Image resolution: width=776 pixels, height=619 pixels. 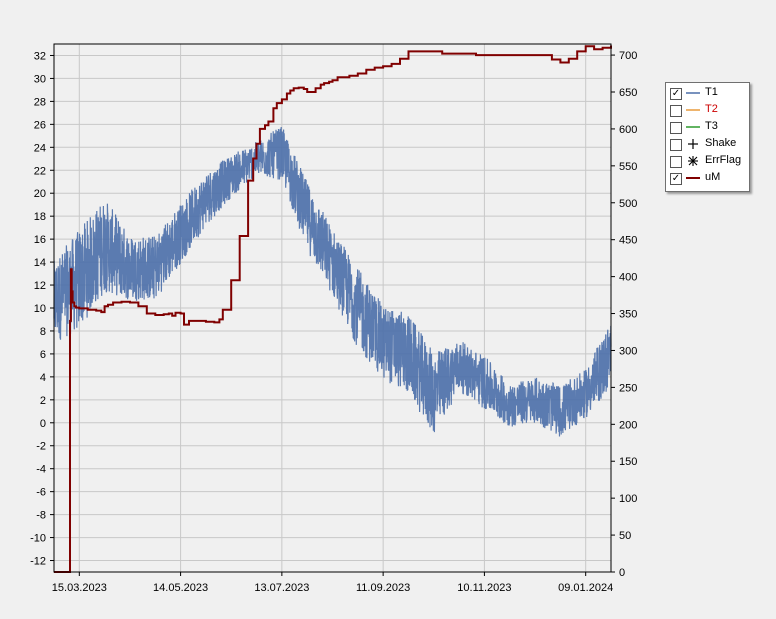 What do you see at coordinates (628, 56) in the screenshot?
I see `y-right-tick-label: 700` at bounding box center [628, 56].